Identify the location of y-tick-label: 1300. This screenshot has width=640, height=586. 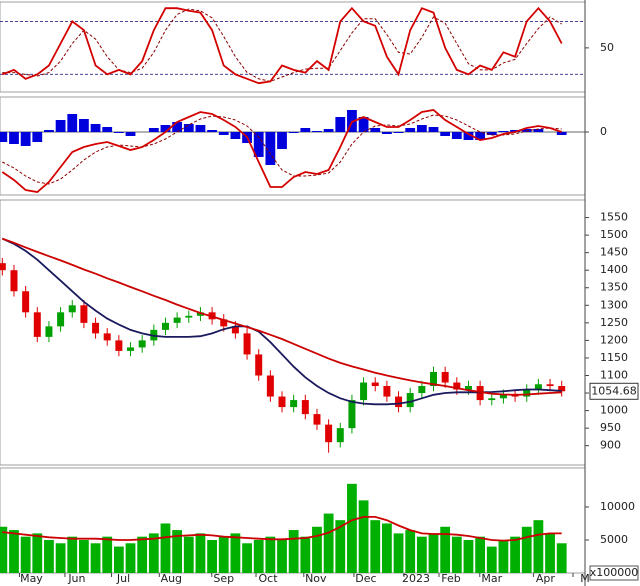
(614, 304).